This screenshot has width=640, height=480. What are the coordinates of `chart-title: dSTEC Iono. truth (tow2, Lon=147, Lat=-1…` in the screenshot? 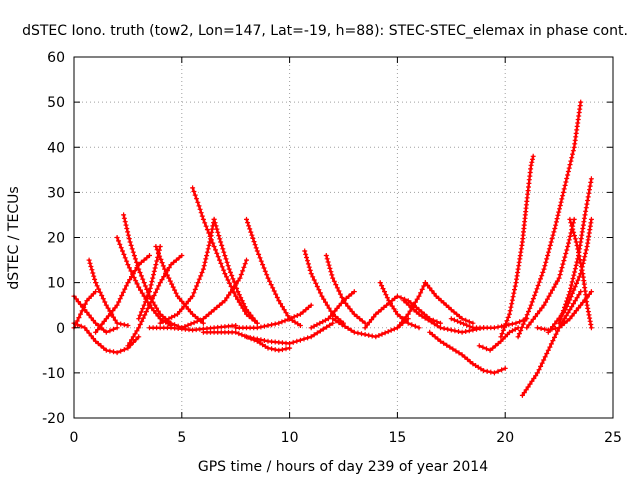 It's located at (325, 31).